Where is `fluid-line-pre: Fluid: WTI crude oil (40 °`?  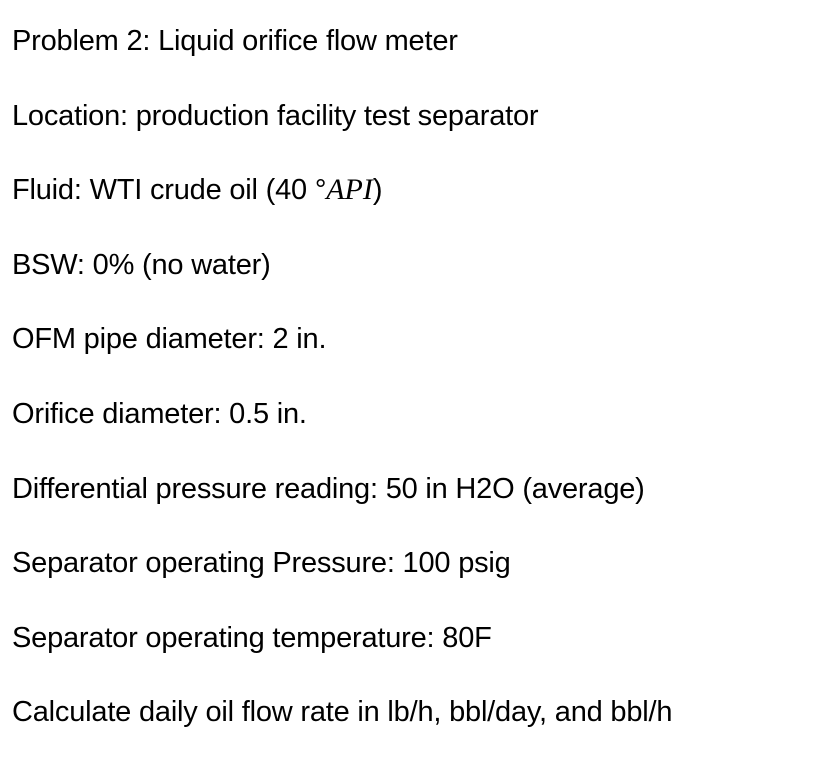
fluid-line-pre: Fluid: WTI crude oil (40 ° is located at coordinates (169, 190).